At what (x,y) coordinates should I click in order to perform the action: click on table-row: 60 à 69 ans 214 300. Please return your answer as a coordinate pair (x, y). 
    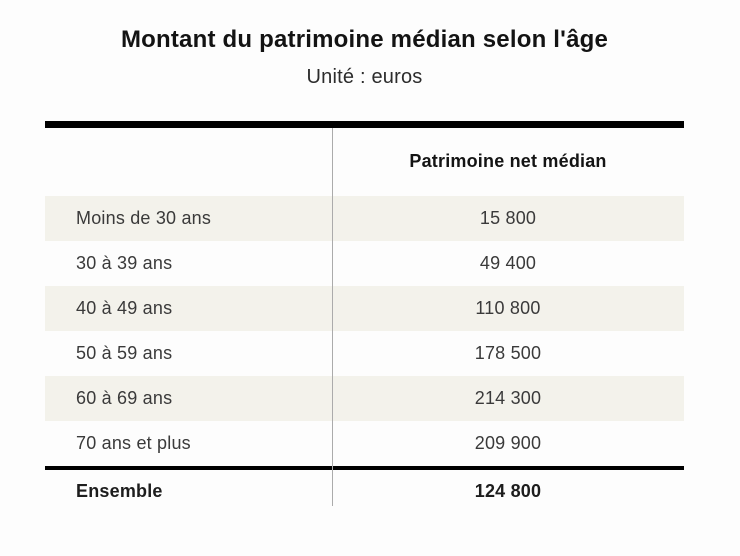
    Looking at the image, I should click on (364, 398).